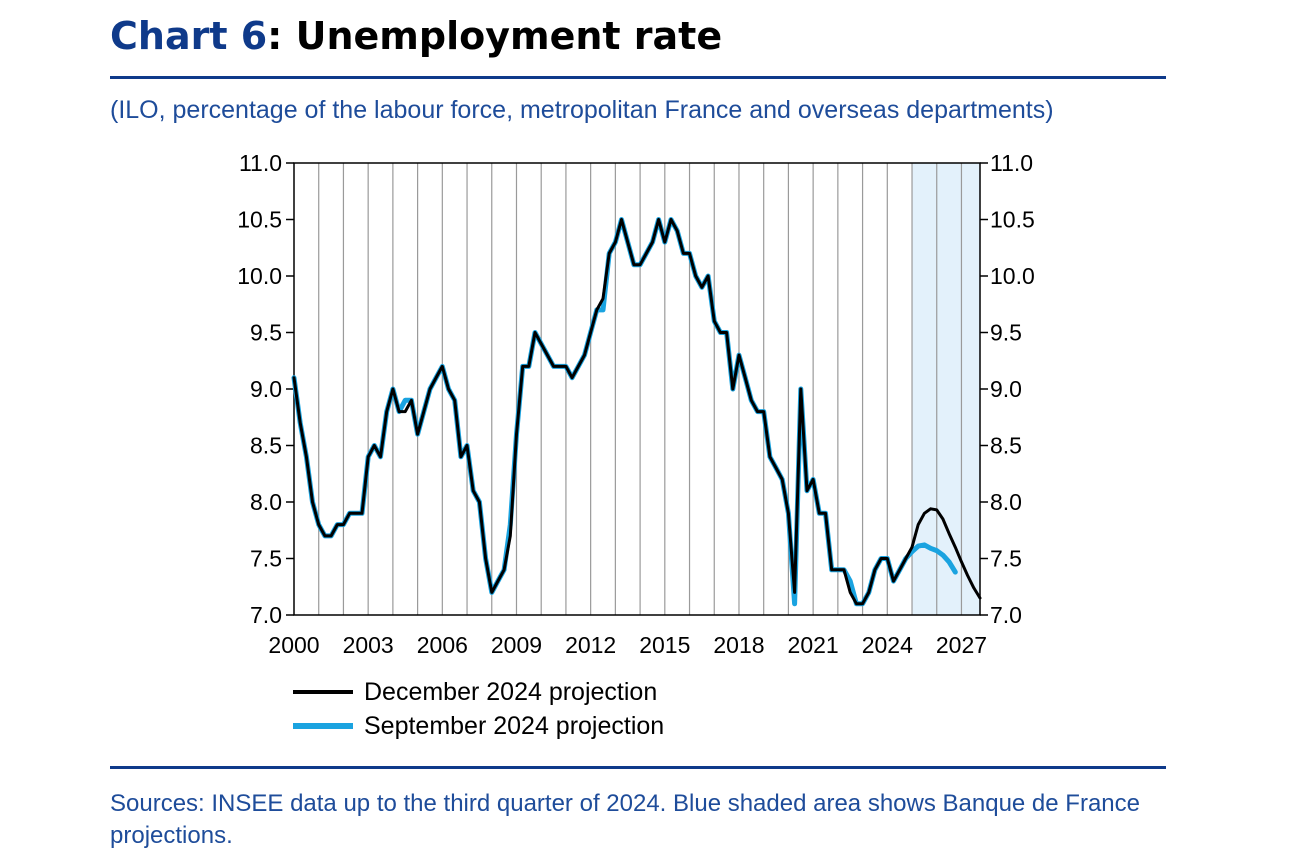  What do you see at coordinates (638, 767) in the screenshot?
I see `bottom-rule` at bounding box center [638, 767].